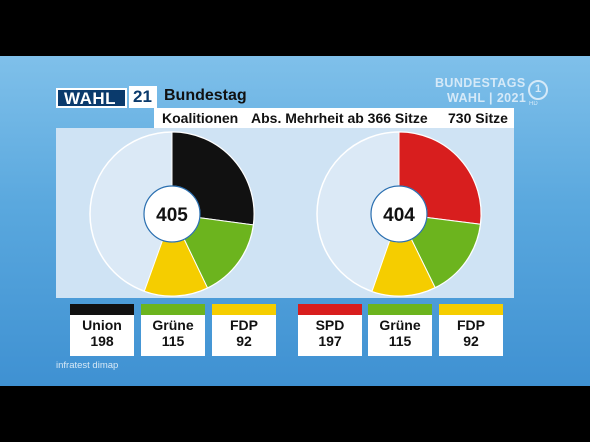 The width and height of the screenshot is (590, 442). Describe the element at coordinates (205, 95) in the screenshot. I see `page-title: Bundestag` at that location.